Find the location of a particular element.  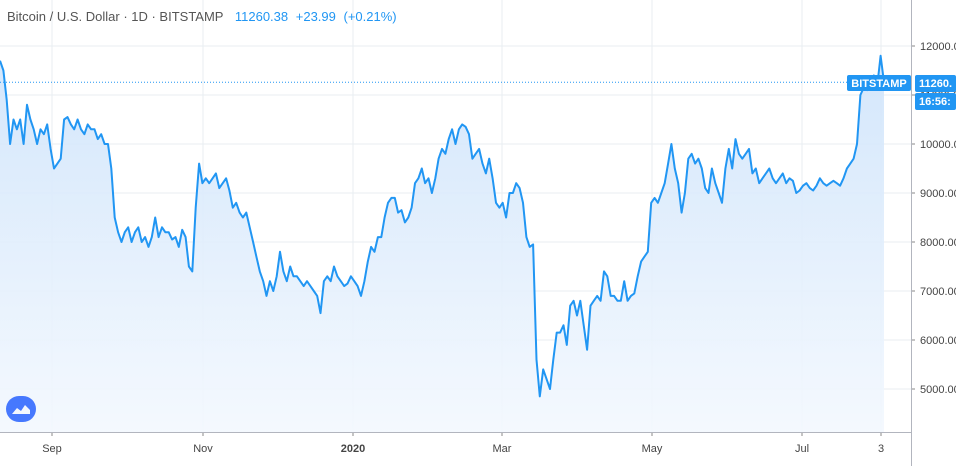

exchange-tag is located at coordinates (879, 83).